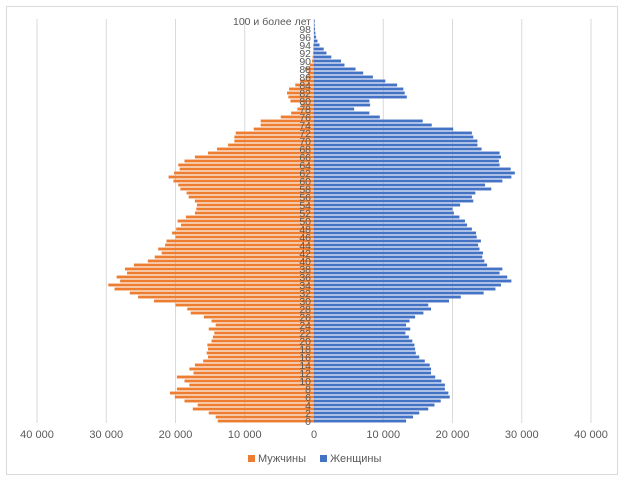  Describe the element at coordinates (176, 435) in the screenshot. I see `x-tick-label: 20 000` at that location.